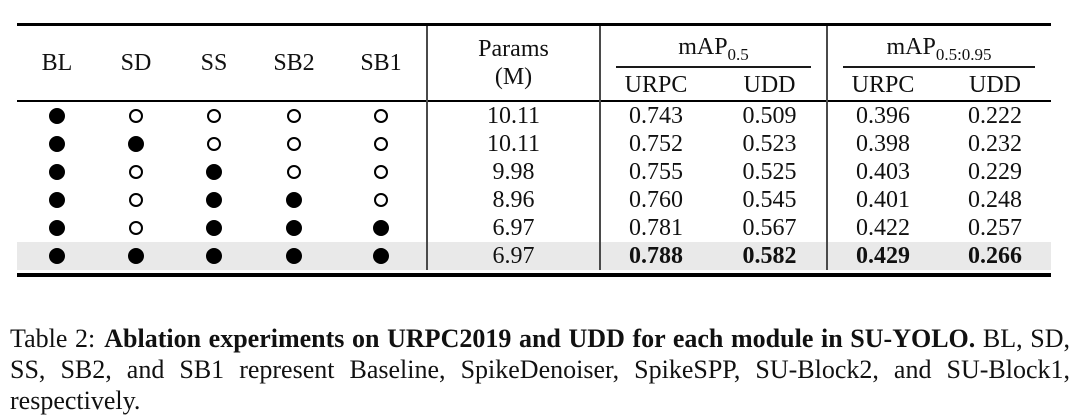 The height and width of the screenshot is (416, 1080). What do you see at coordinates (769, 255) in the screenshot?
I see `map05-udd-value: 0.582` at bounding box center [769, 255].